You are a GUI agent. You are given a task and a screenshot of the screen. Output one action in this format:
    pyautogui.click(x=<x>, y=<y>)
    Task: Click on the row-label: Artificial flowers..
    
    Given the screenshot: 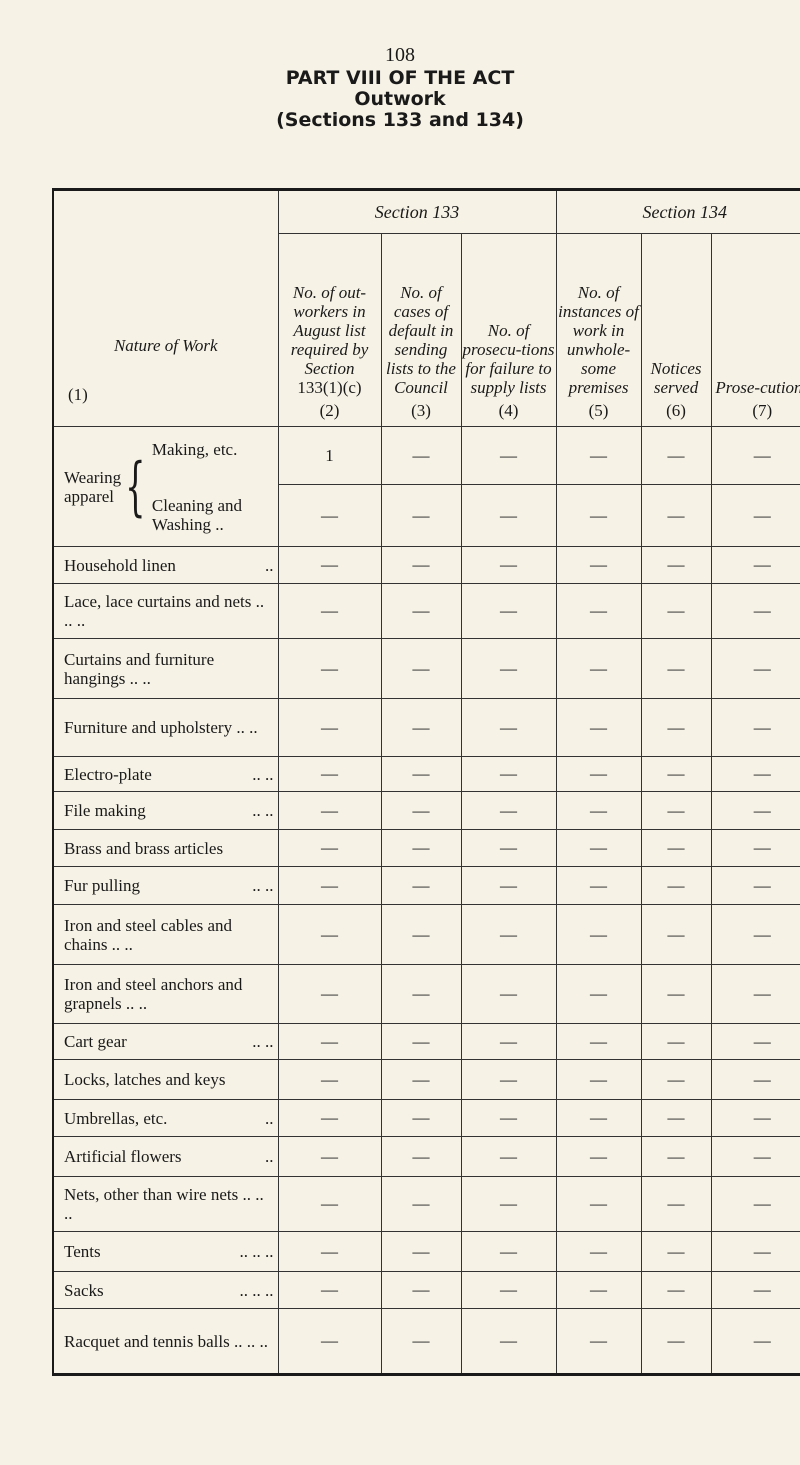 What is the action you would take?
    pyautogui.click(x=165, y=1156)
    